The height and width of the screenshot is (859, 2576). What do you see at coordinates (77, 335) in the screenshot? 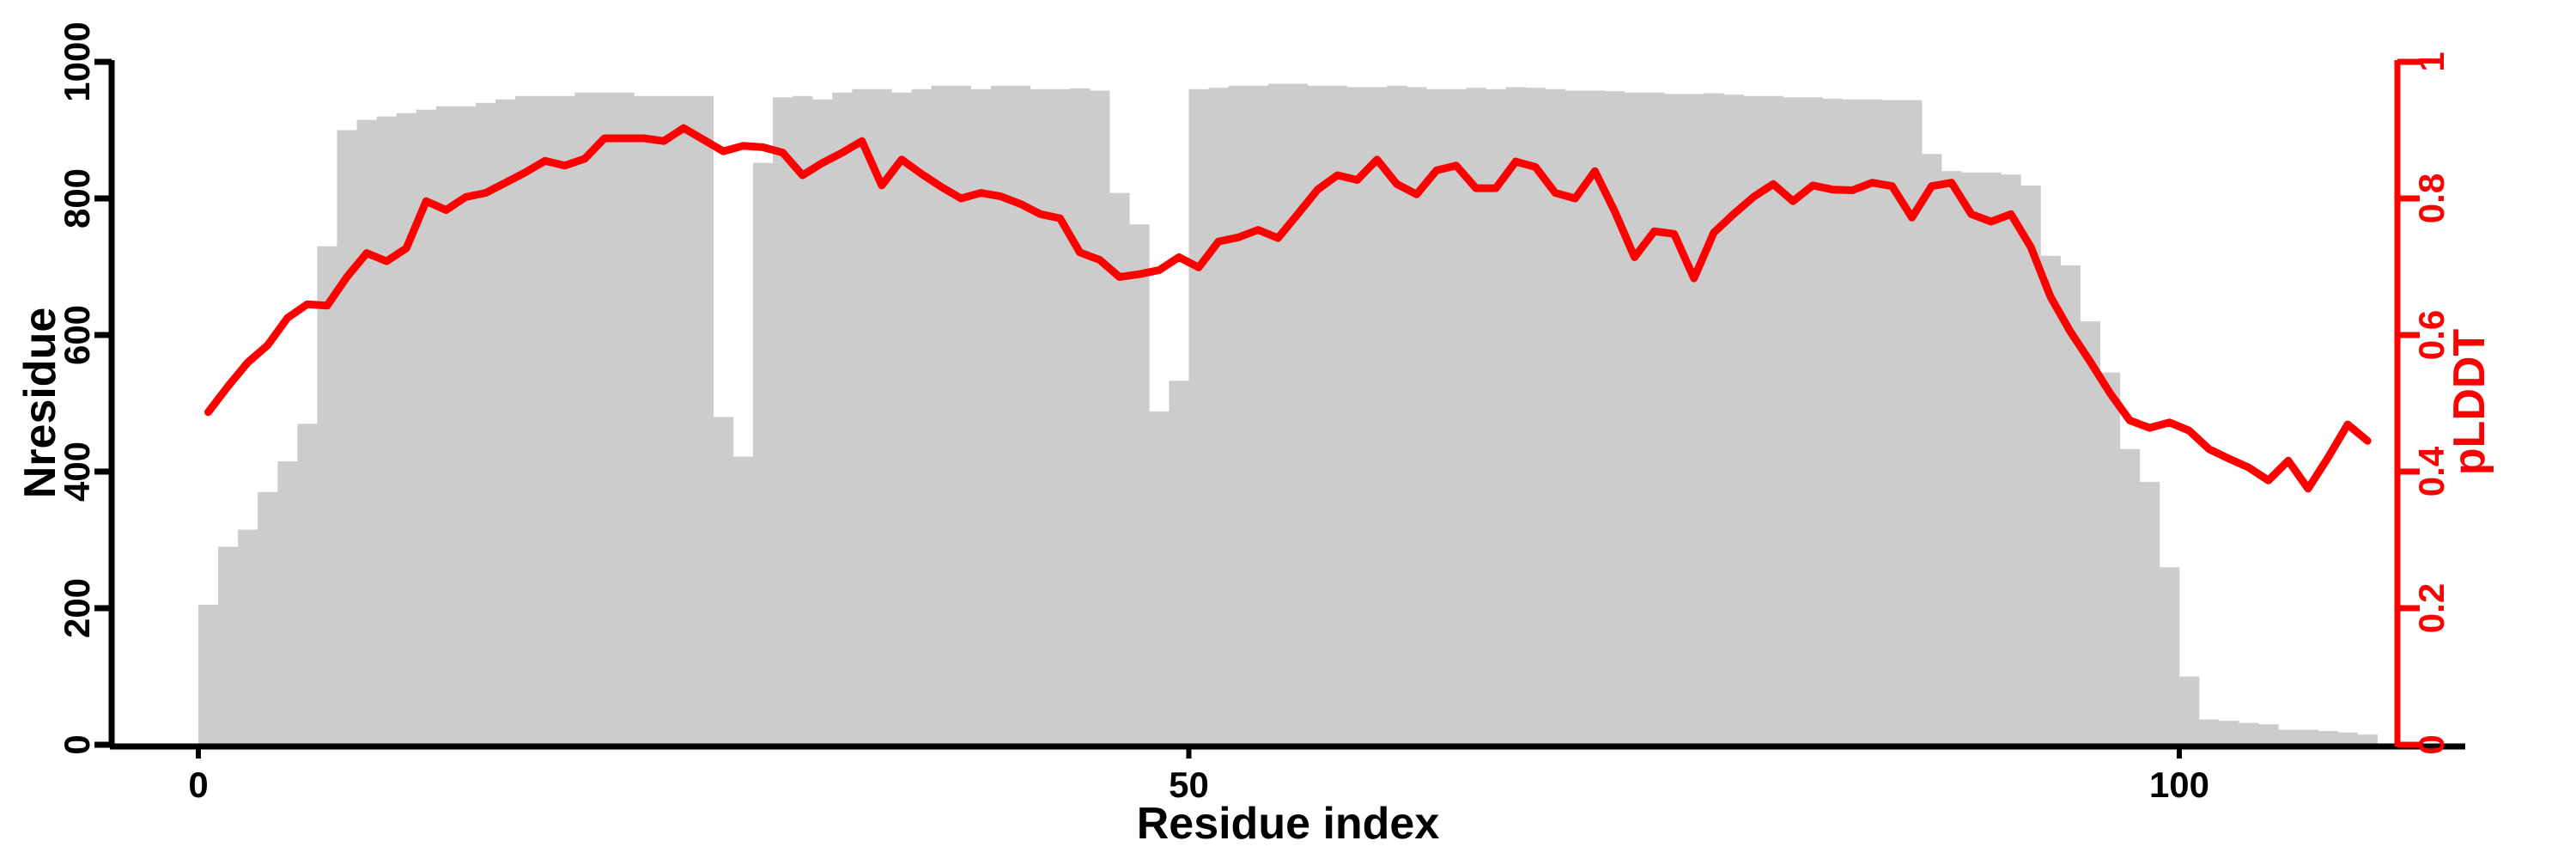
I see `y-axis-left-tick-label: 600` at bounding box center [77, 335].